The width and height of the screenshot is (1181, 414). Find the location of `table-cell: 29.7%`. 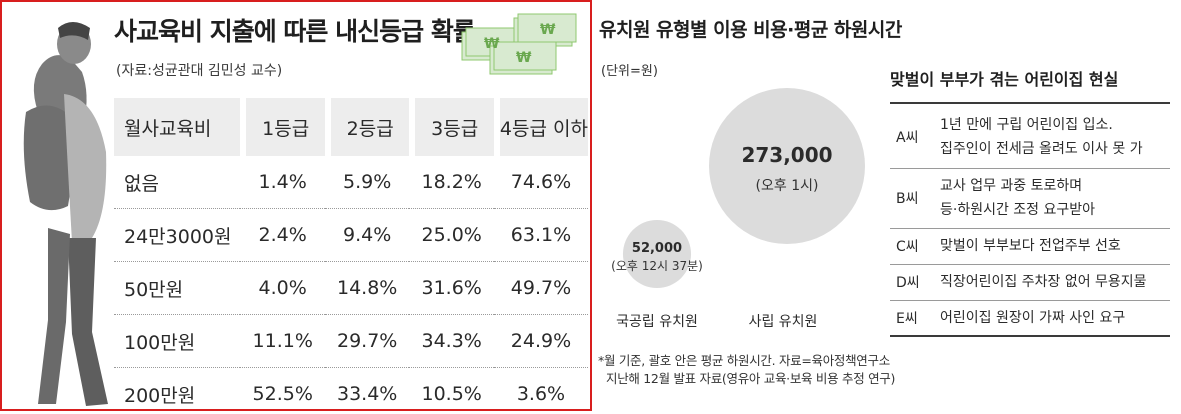

table-cell: 29.7% is located at coordinates (367, 341).